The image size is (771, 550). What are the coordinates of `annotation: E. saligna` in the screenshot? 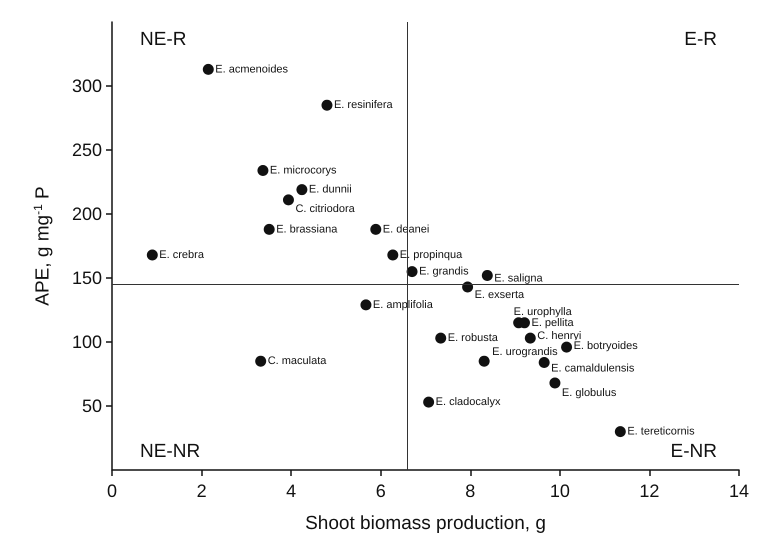 It's located at (519, 278).